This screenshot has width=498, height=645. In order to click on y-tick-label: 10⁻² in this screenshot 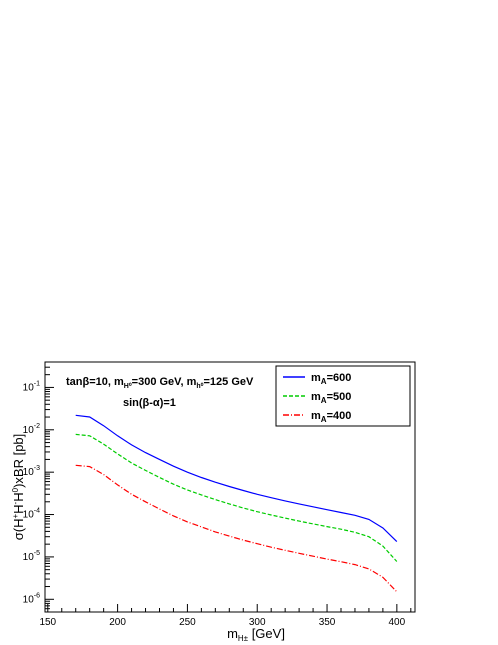, I will do `click(31, 429)`.